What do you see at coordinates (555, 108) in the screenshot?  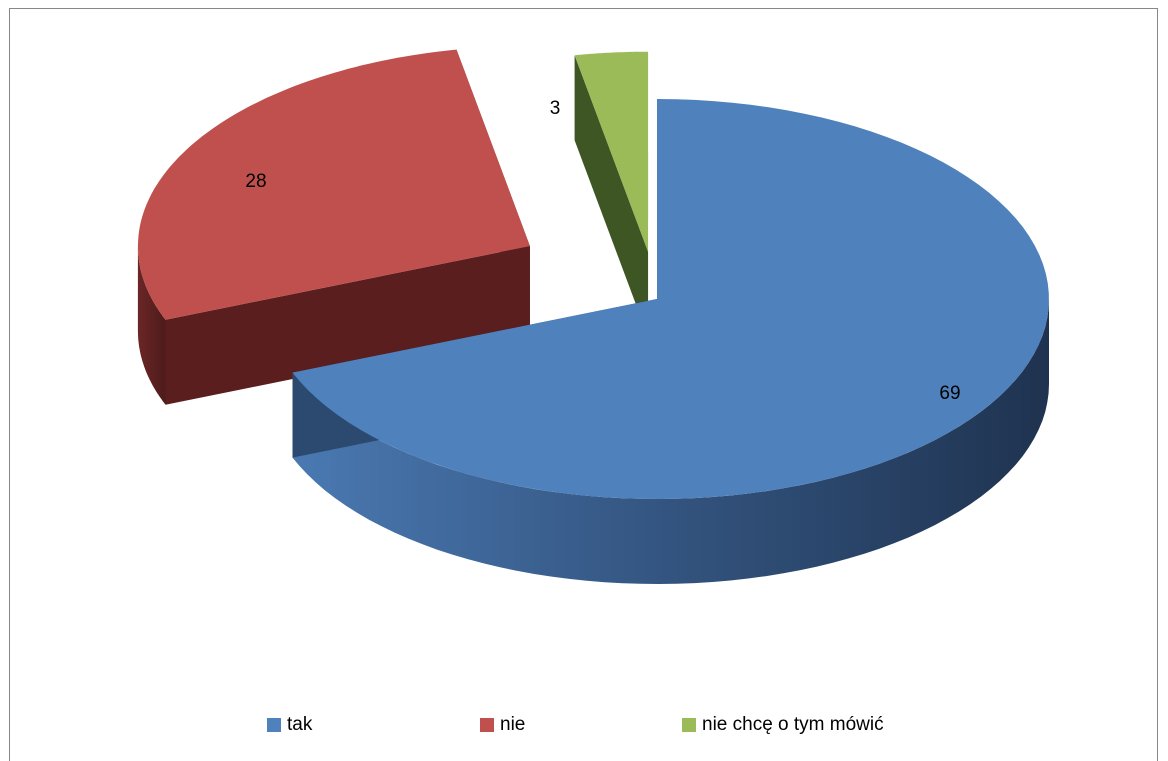 I see `data-label-2: 3` at bounding box center [555, 108].